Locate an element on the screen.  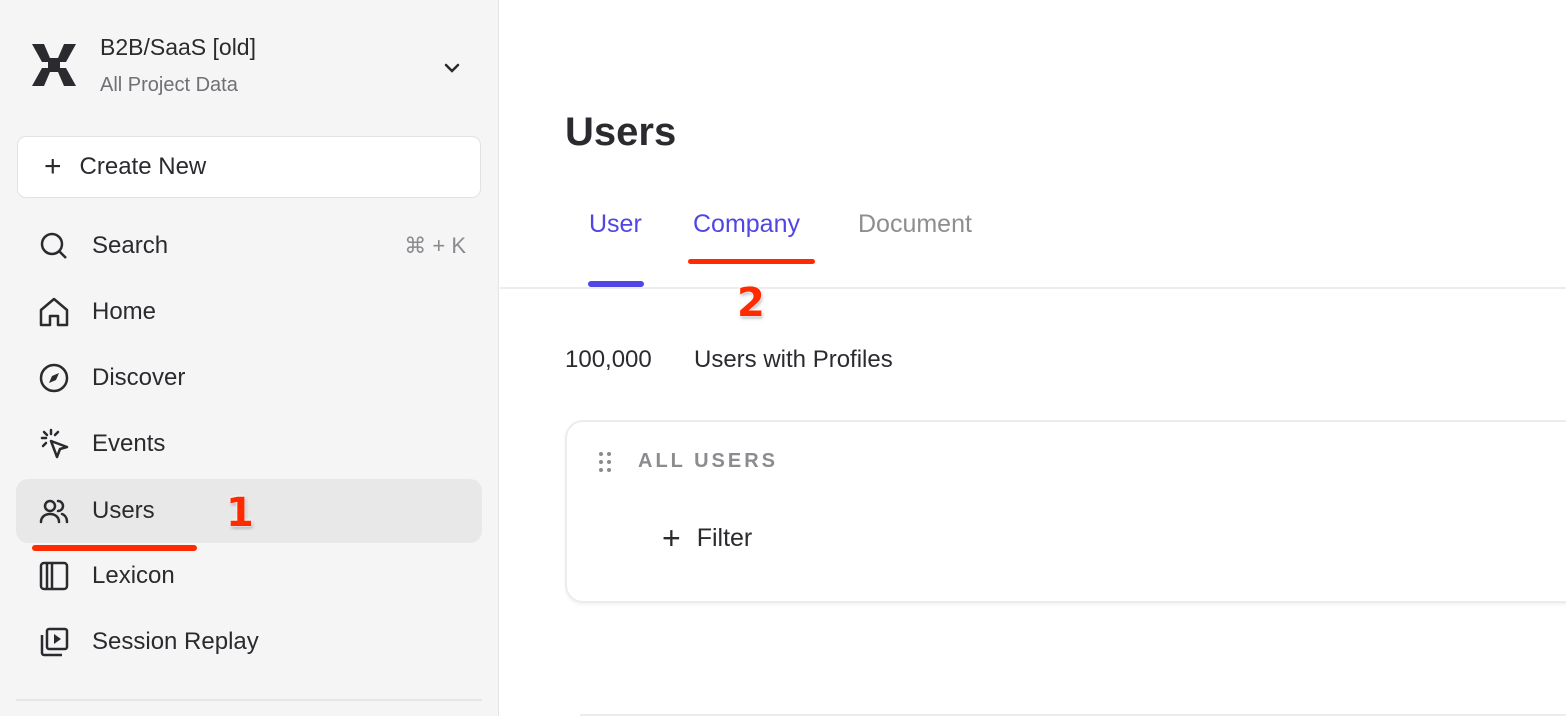
sidebar-item-label: Search is located at coordinates (130, 245).